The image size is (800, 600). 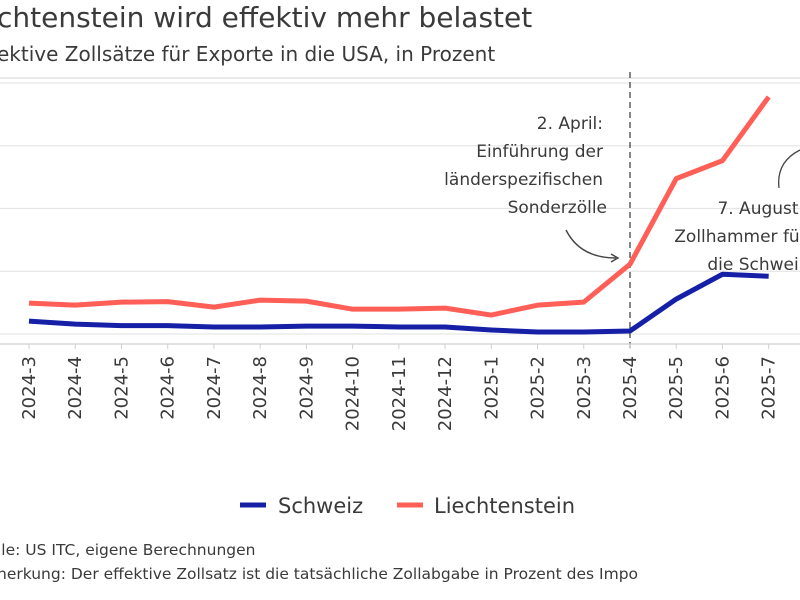 I want to click on legend-label-schweiz: Schweiz, so click(x=320, y=506).